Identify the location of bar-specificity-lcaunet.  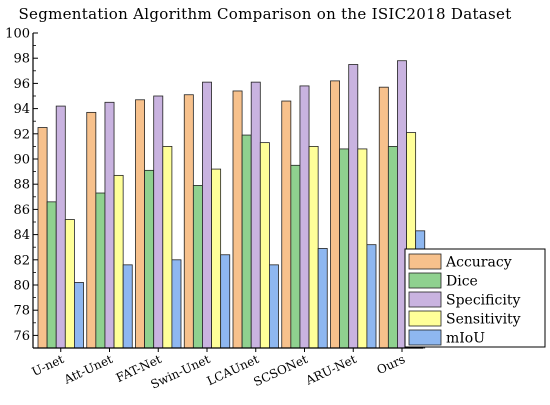
(255, 215).